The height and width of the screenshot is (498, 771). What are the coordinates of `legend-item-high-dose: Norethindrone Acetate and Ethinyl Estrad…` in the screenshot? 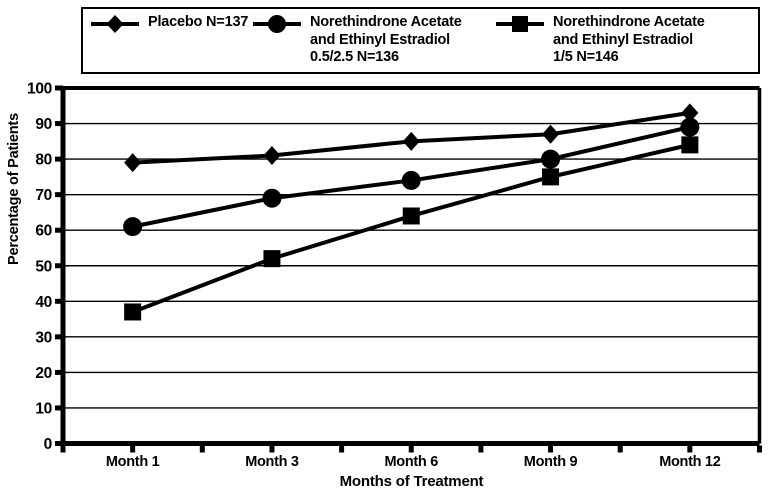 It's located at (600, 39).